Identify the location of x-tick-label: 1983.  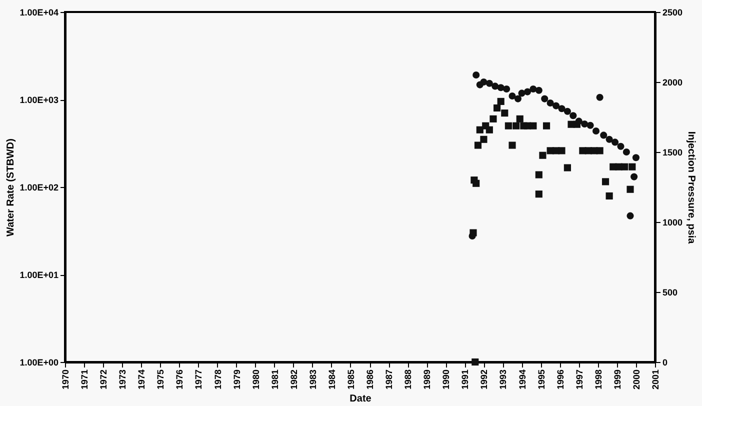
(313, 380).